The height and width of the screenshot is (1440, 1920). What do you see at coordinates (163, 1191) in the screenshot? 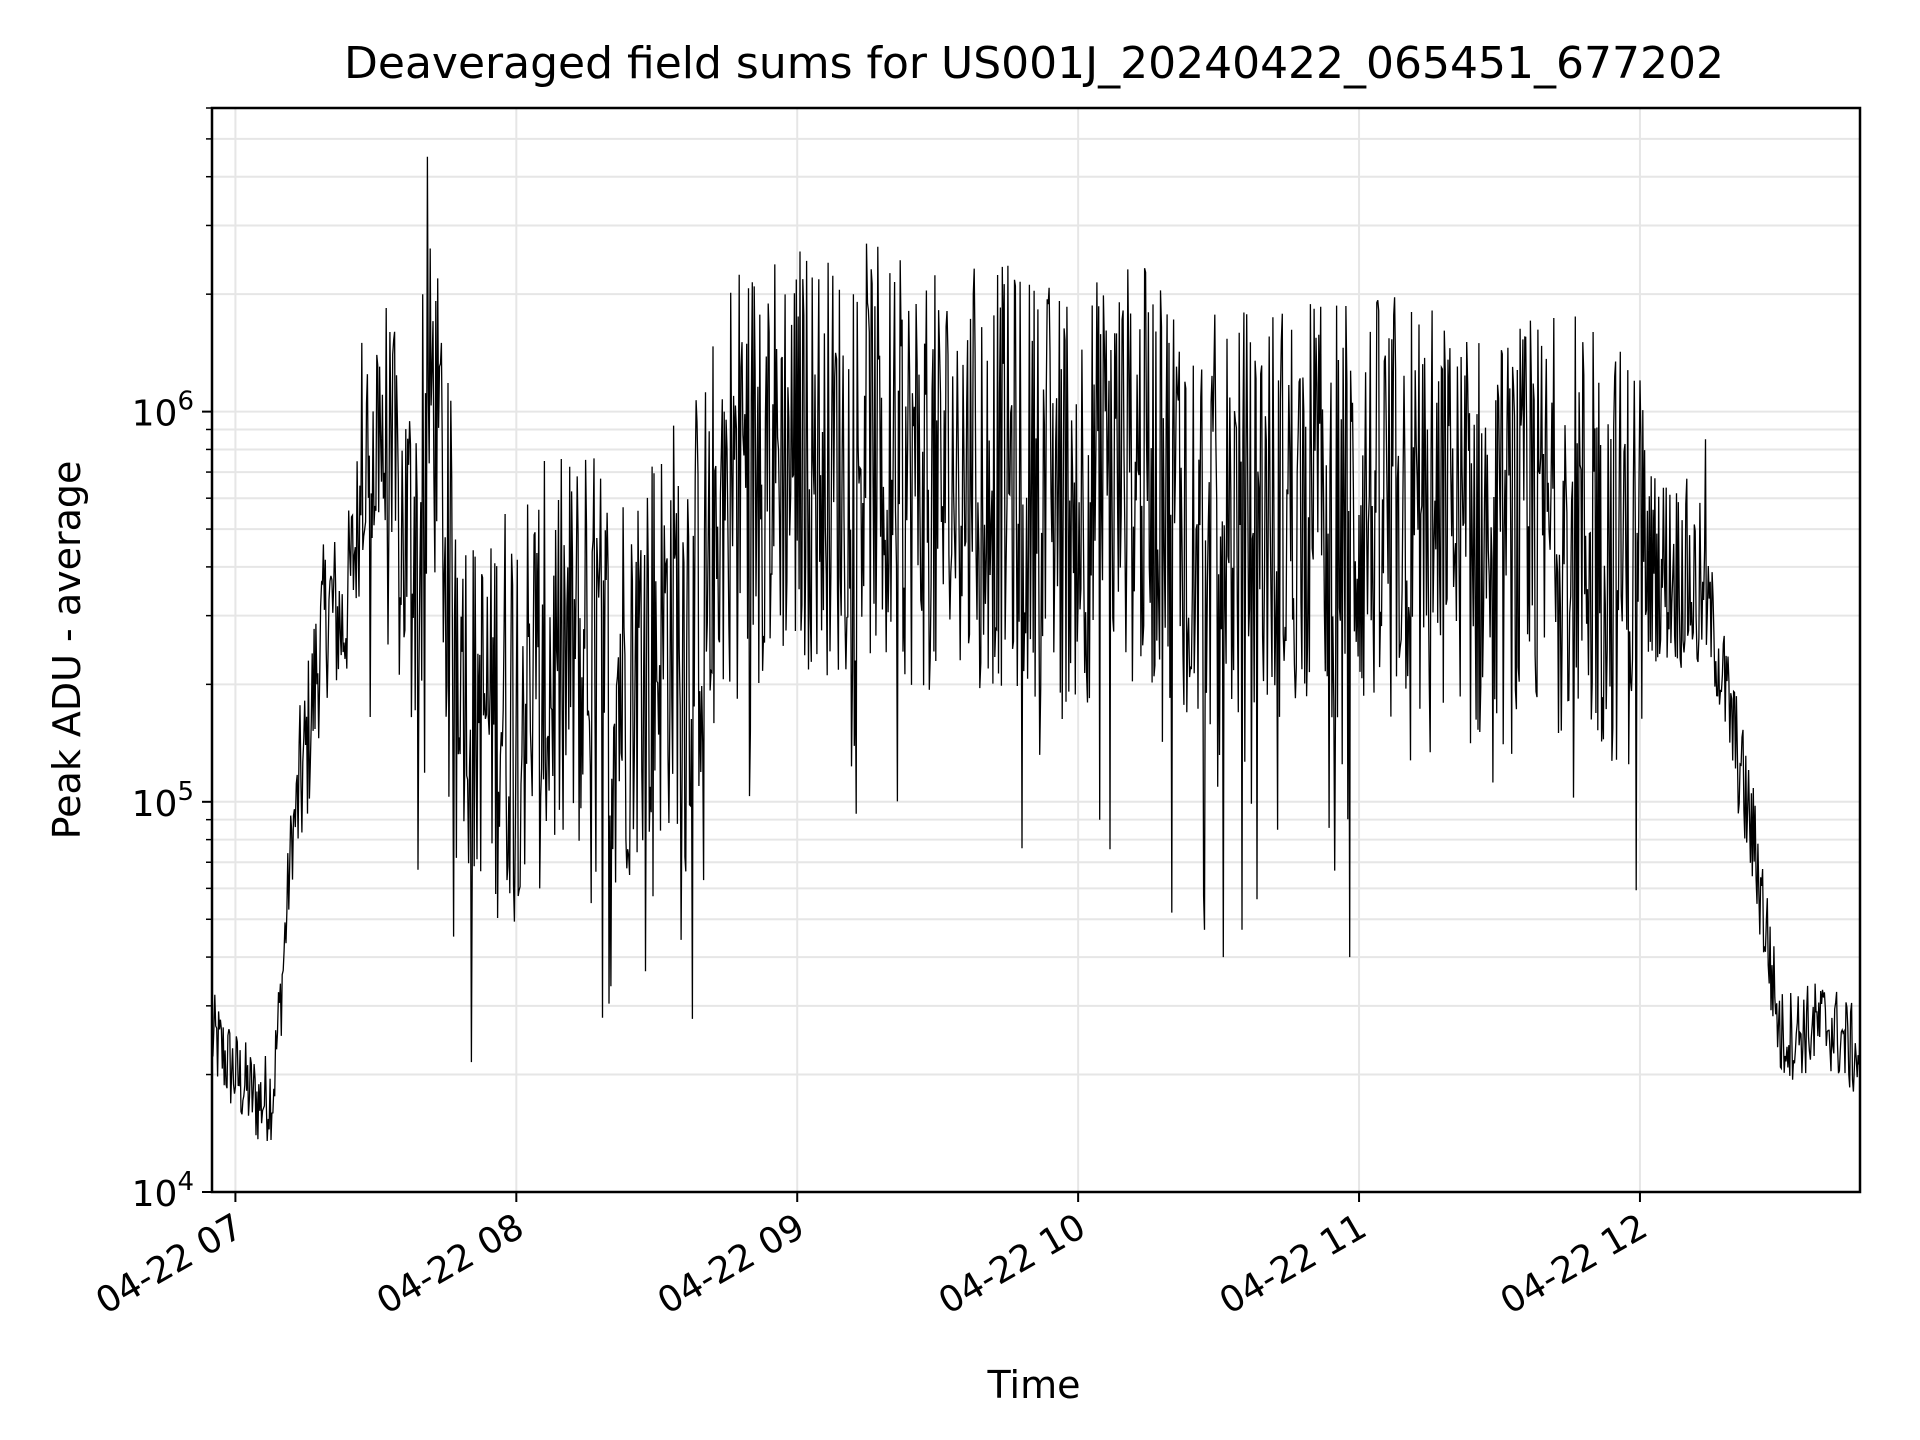
I see `y-tick-label: 10⁴` at bounding box center [163, 1191].